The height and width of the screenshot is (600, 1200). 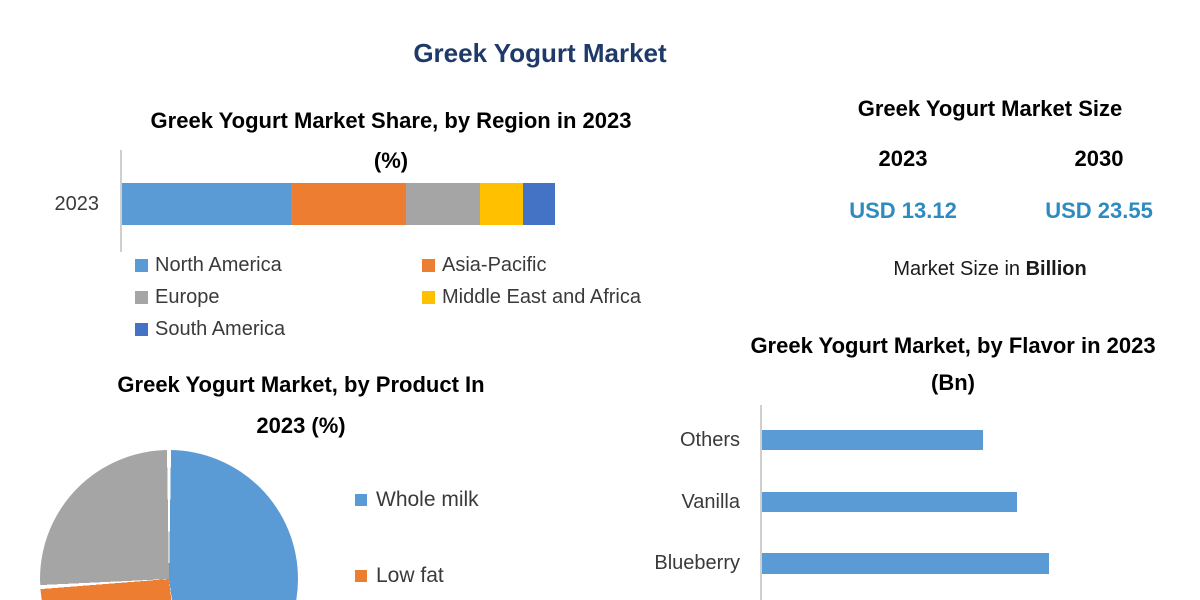 I want to click on market-size-value-2023: USD 13.12, so click(x=903, y=210).